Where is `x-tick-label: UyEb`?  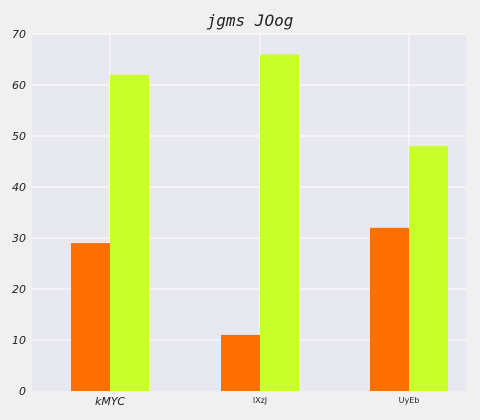
x-tick-label: UyEb is located at coordinates (409, 400).